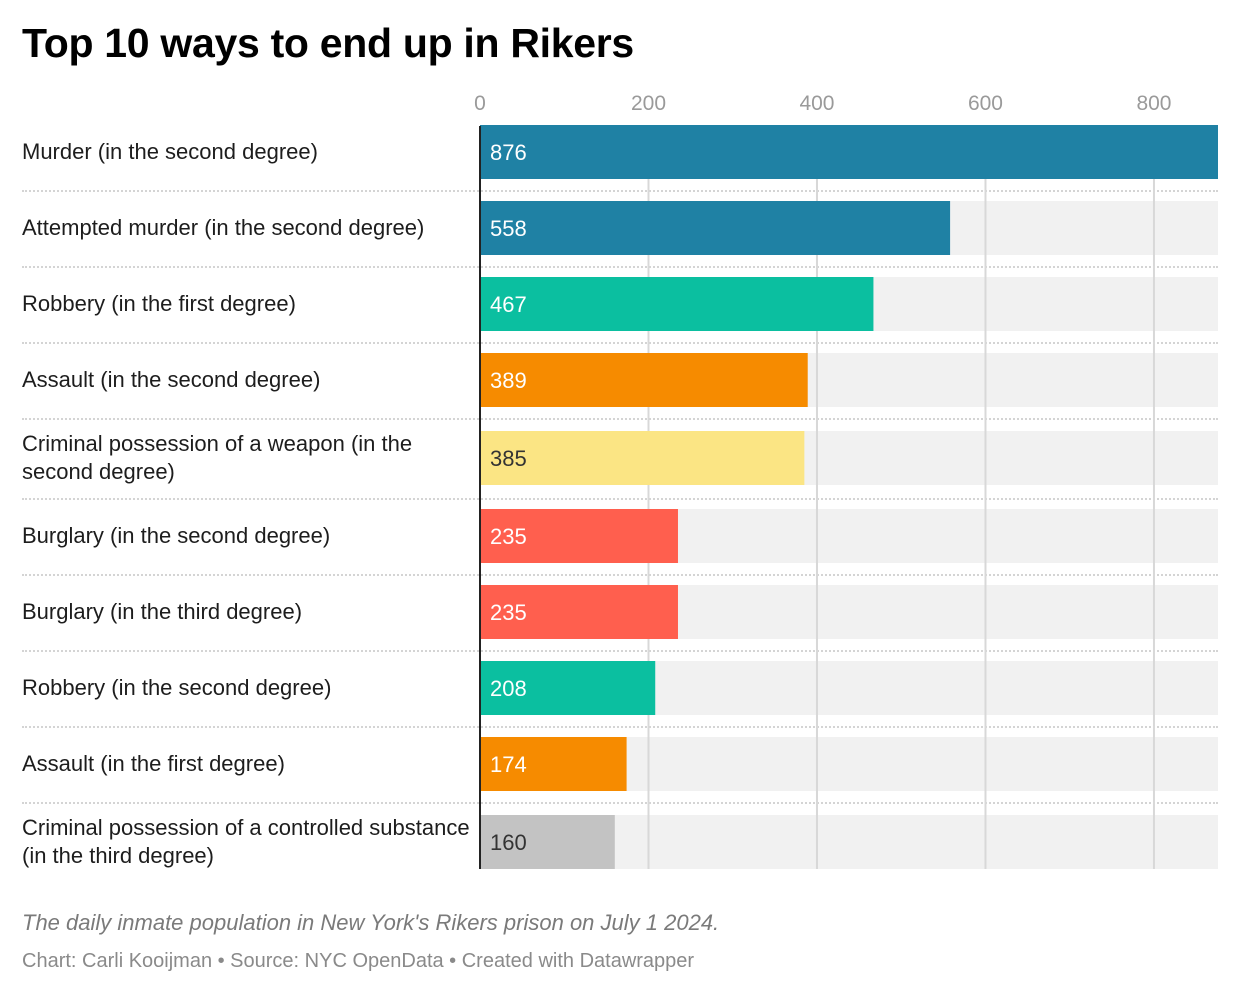  What do you see at coordinates (508, 688) in the screenshot?
I see `bar-value-label: 208` at bounding box center [508, 688].